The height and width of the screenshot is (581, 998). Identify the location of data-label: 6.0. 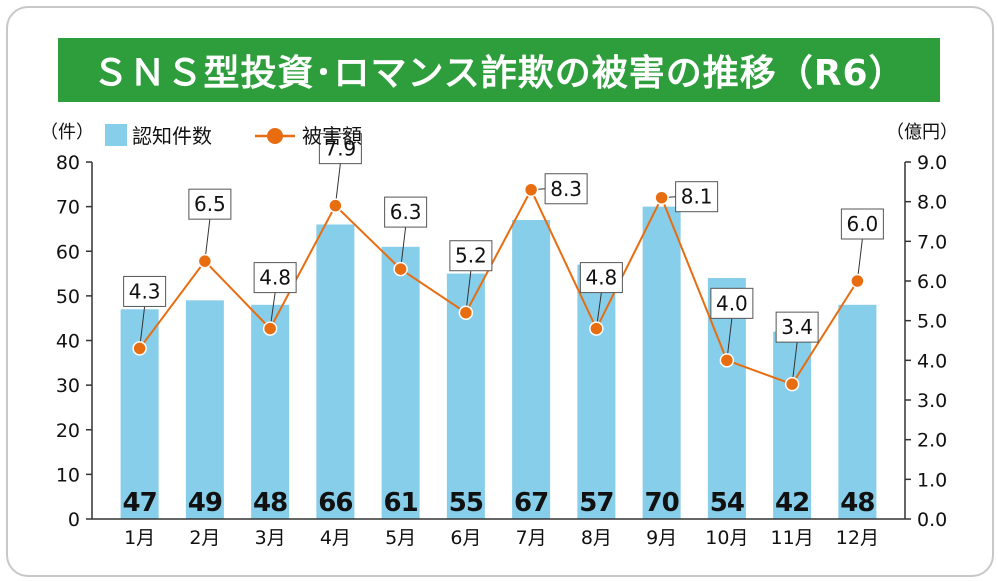
(862, 224).